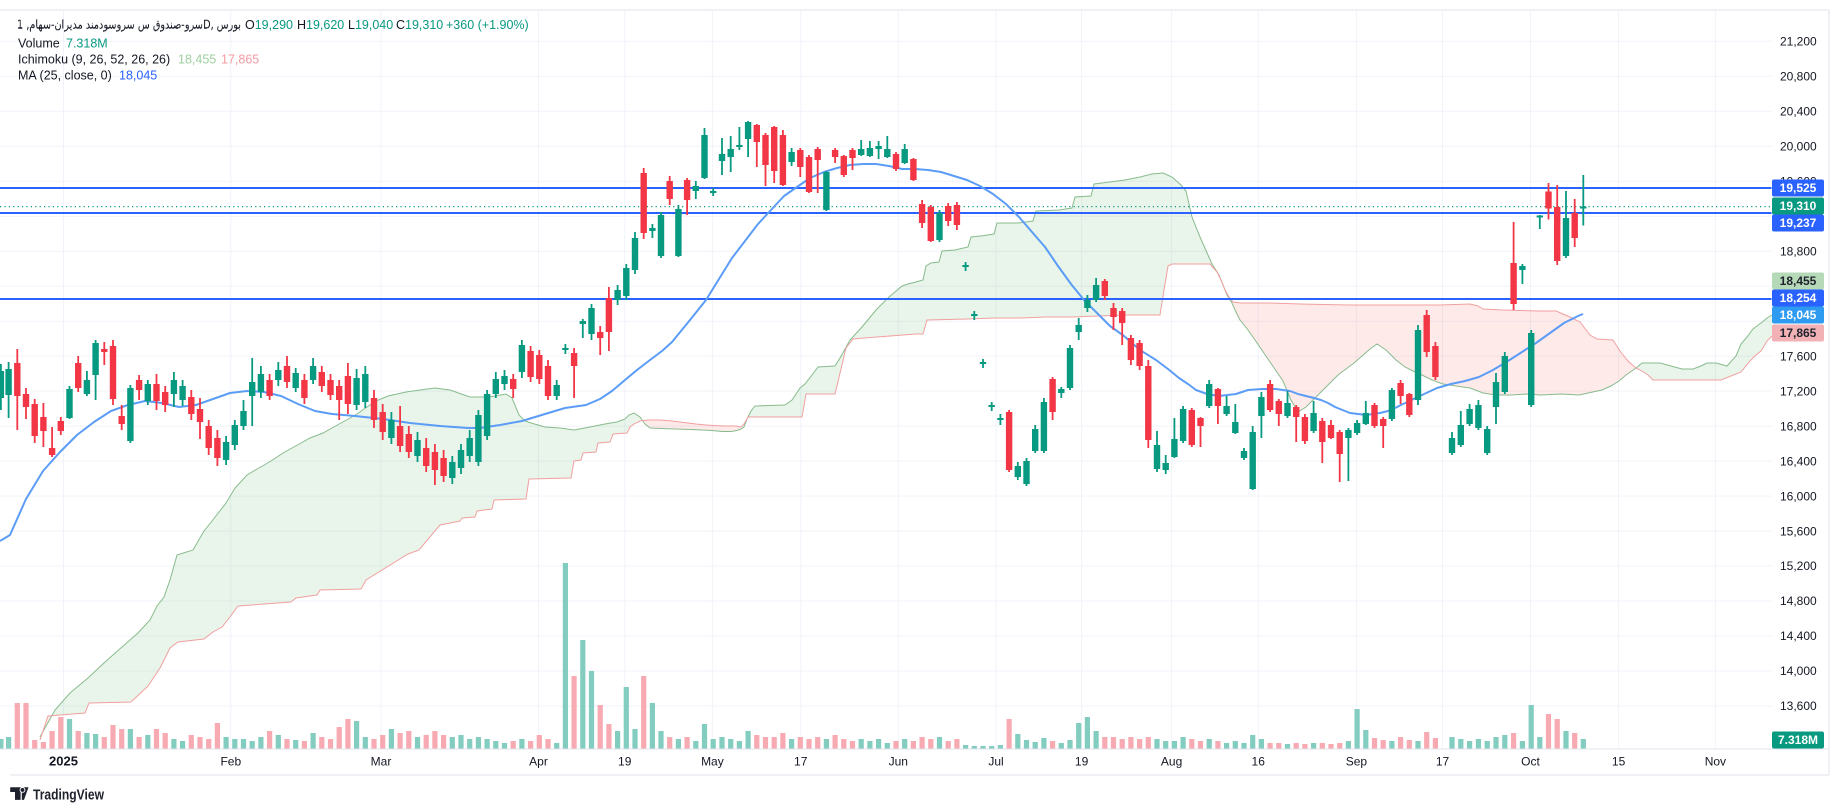 Image resolution: width=1840 pixels, height=811 pixels. What do you see at coordinates (1798, 706) in the screenshot?
I see `svg-text: 13,600` at bounding box center [1798, 706].